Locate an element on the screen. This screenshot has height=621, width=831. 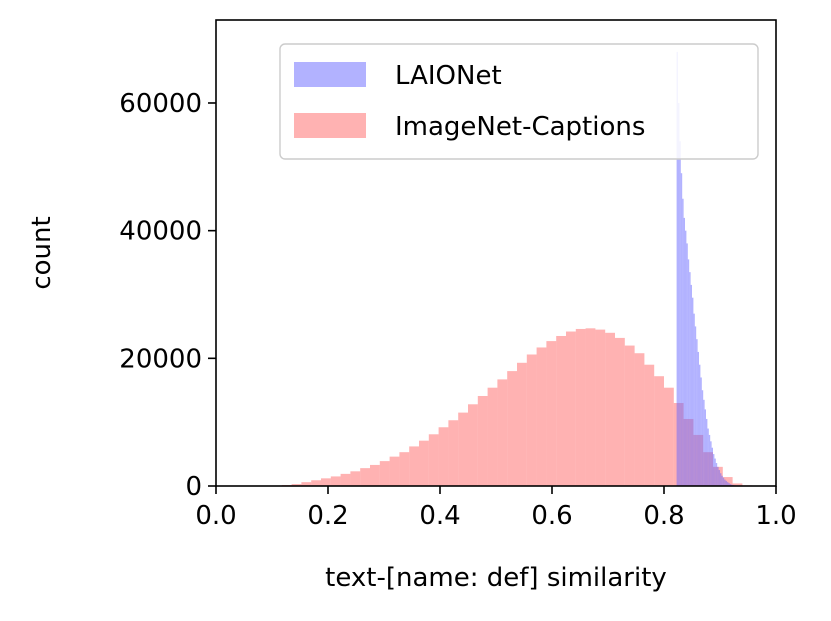
legend-swatch-imagenet-captions is located at coordinates (330, 125).